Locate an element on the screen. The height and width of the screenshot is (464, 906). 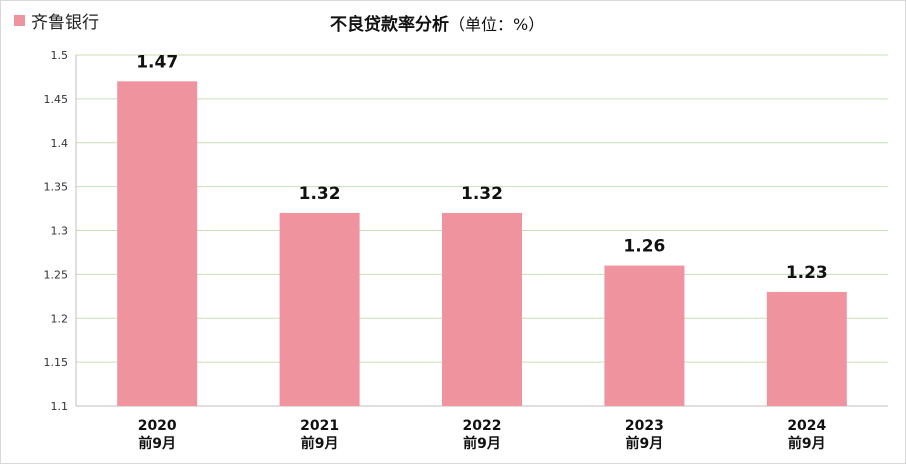
data-label: 1.26 is located at coordinates (644, 247).